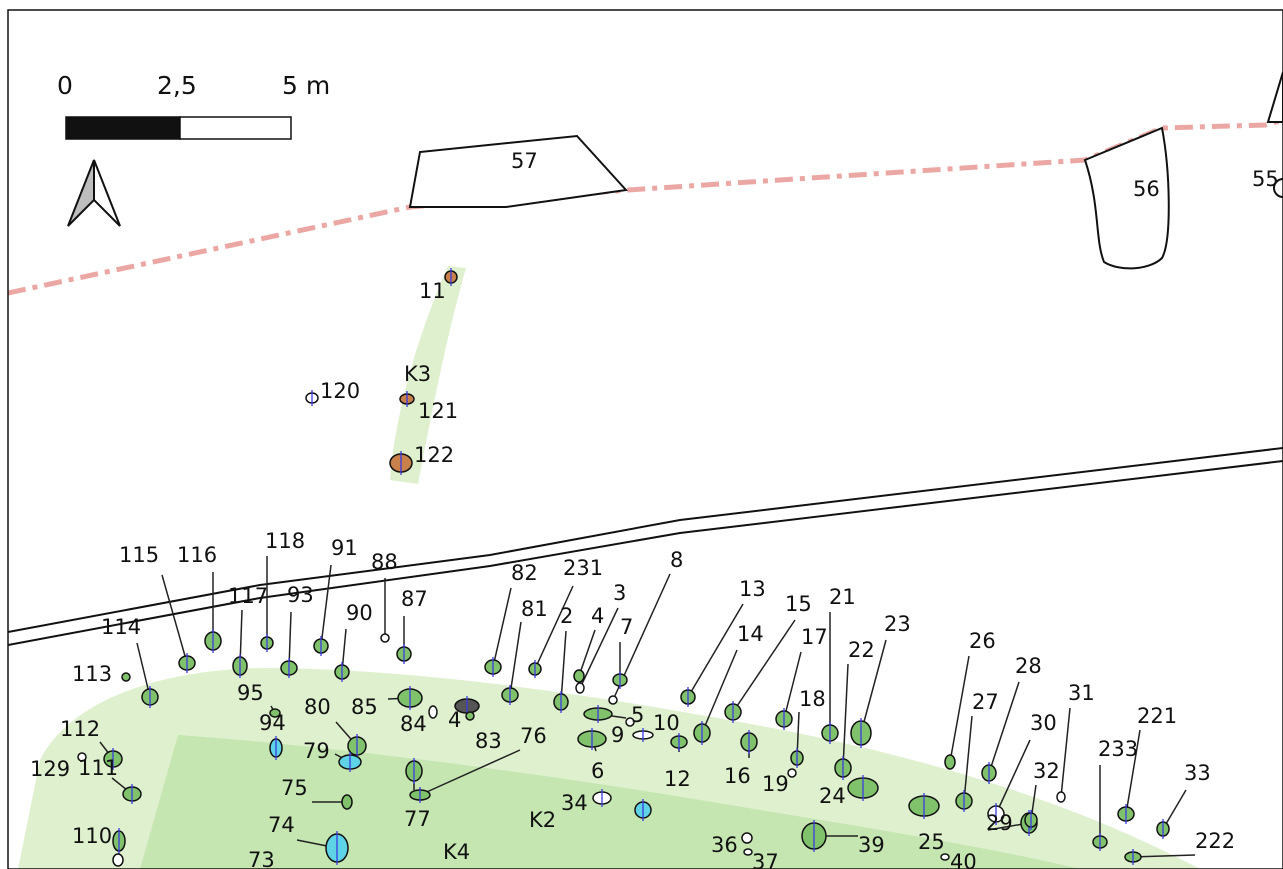 Image resolution: width=1283 pixels, height=869 pixels. Describe the element at coordinates (80, 729) in the screenshot. I see `feature-label-112: 112` at that location.